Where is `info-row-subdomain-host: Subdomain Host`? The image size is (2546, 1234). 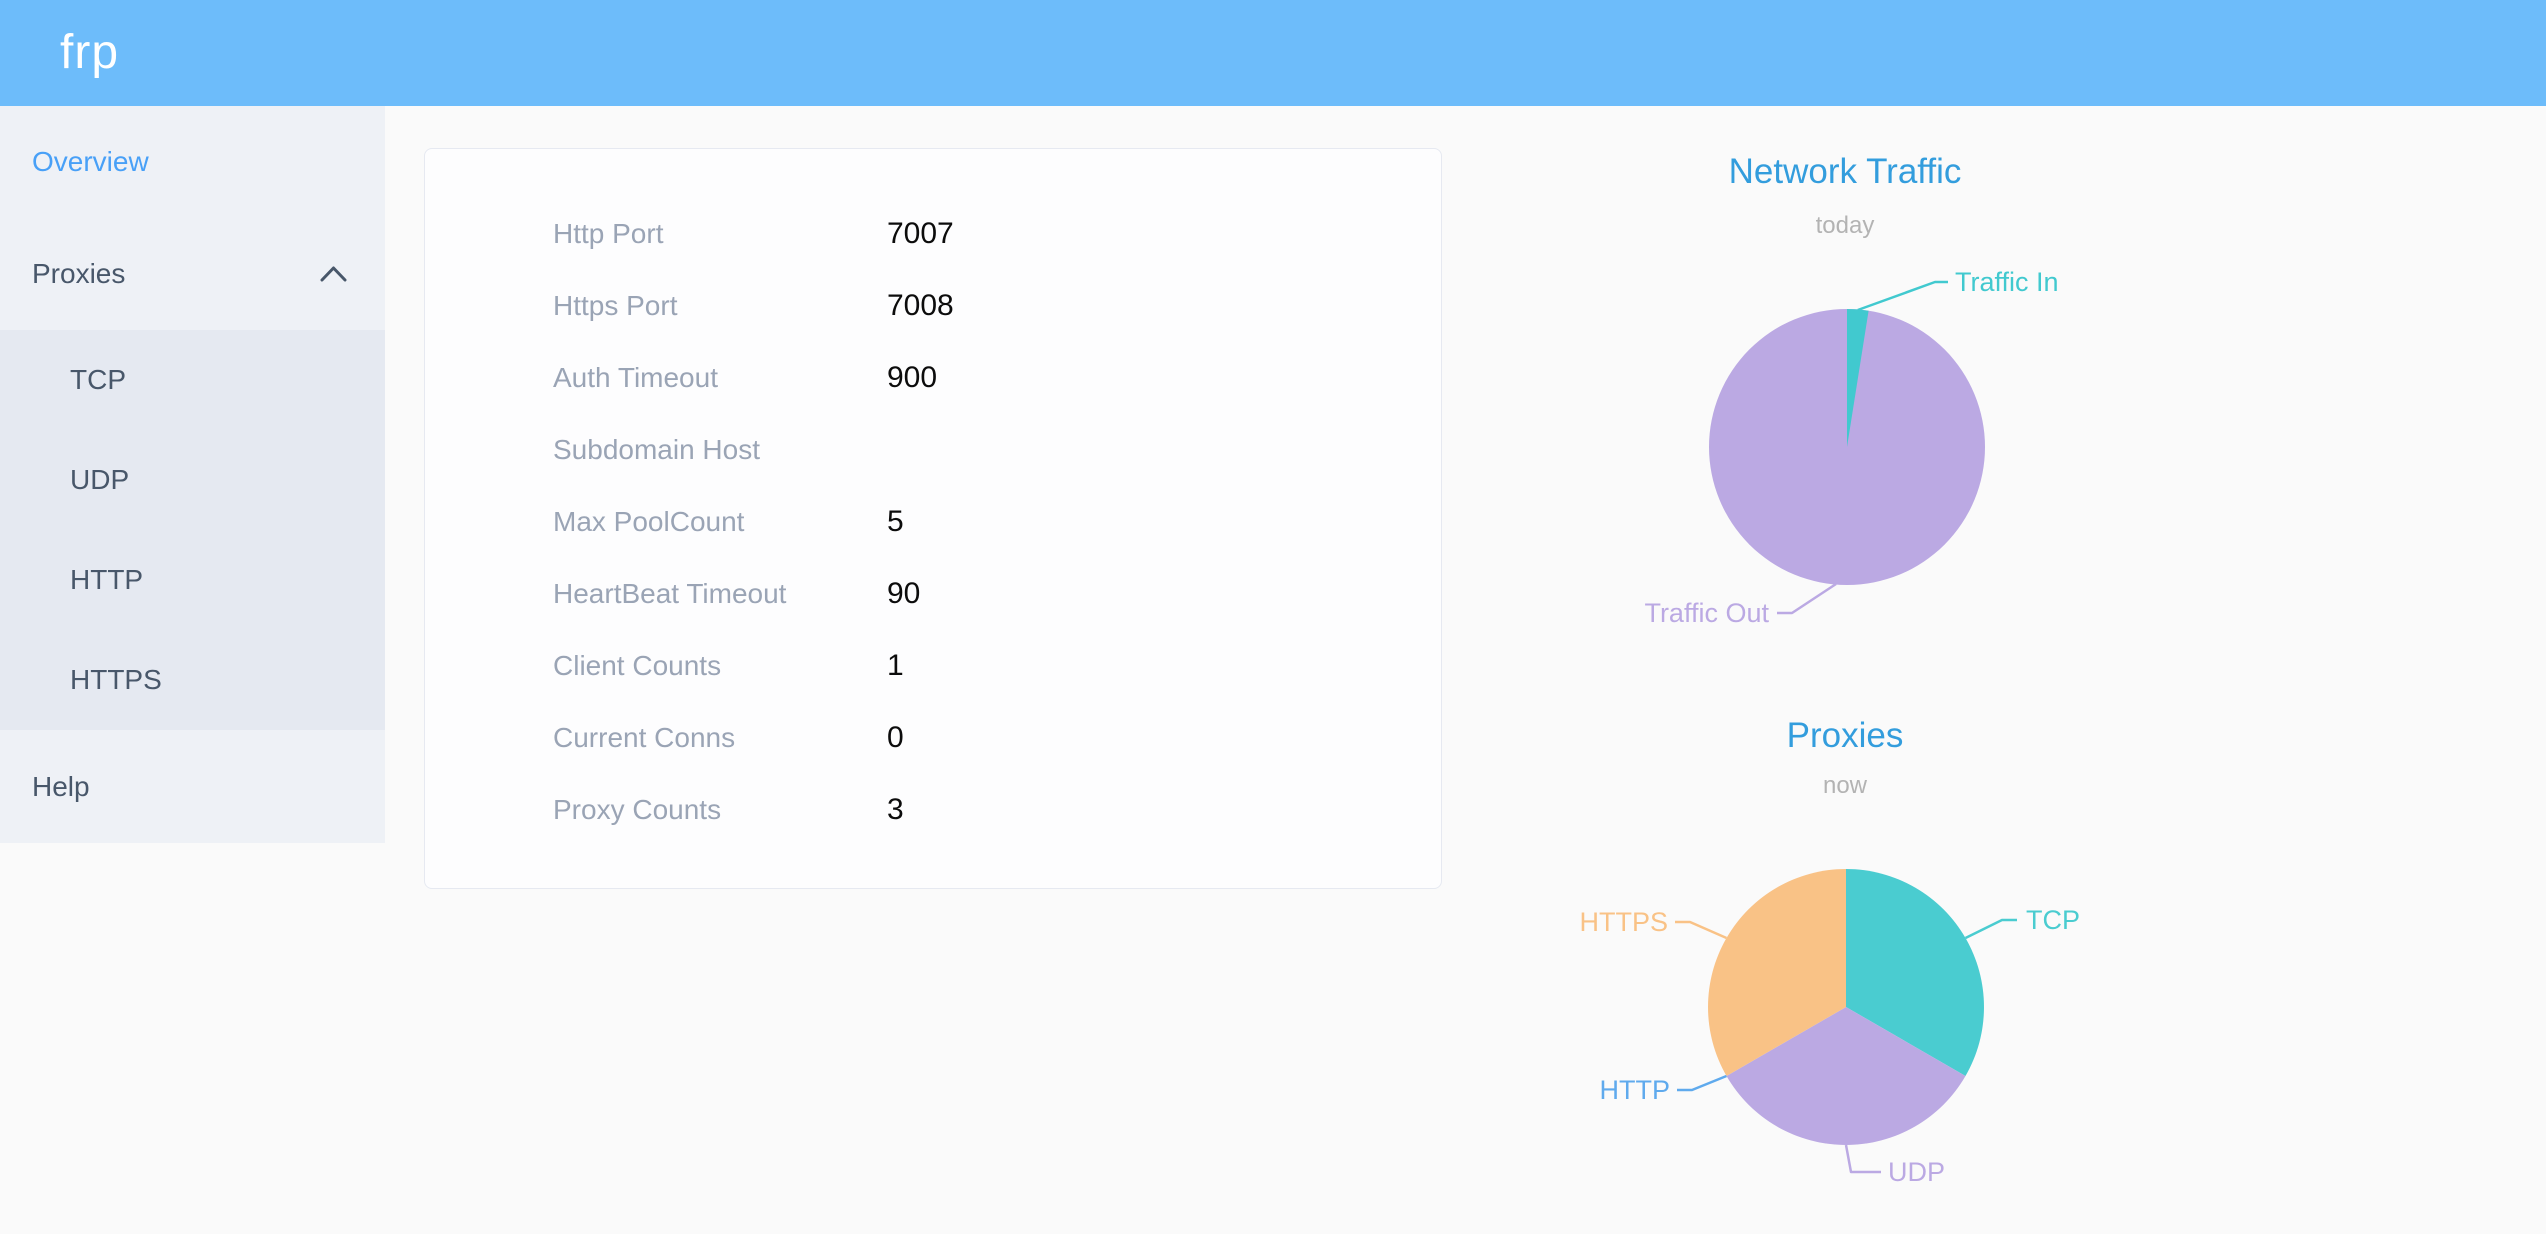
info-row-subdomain-host: Subdomain Host is located at coordinates (933, 450).